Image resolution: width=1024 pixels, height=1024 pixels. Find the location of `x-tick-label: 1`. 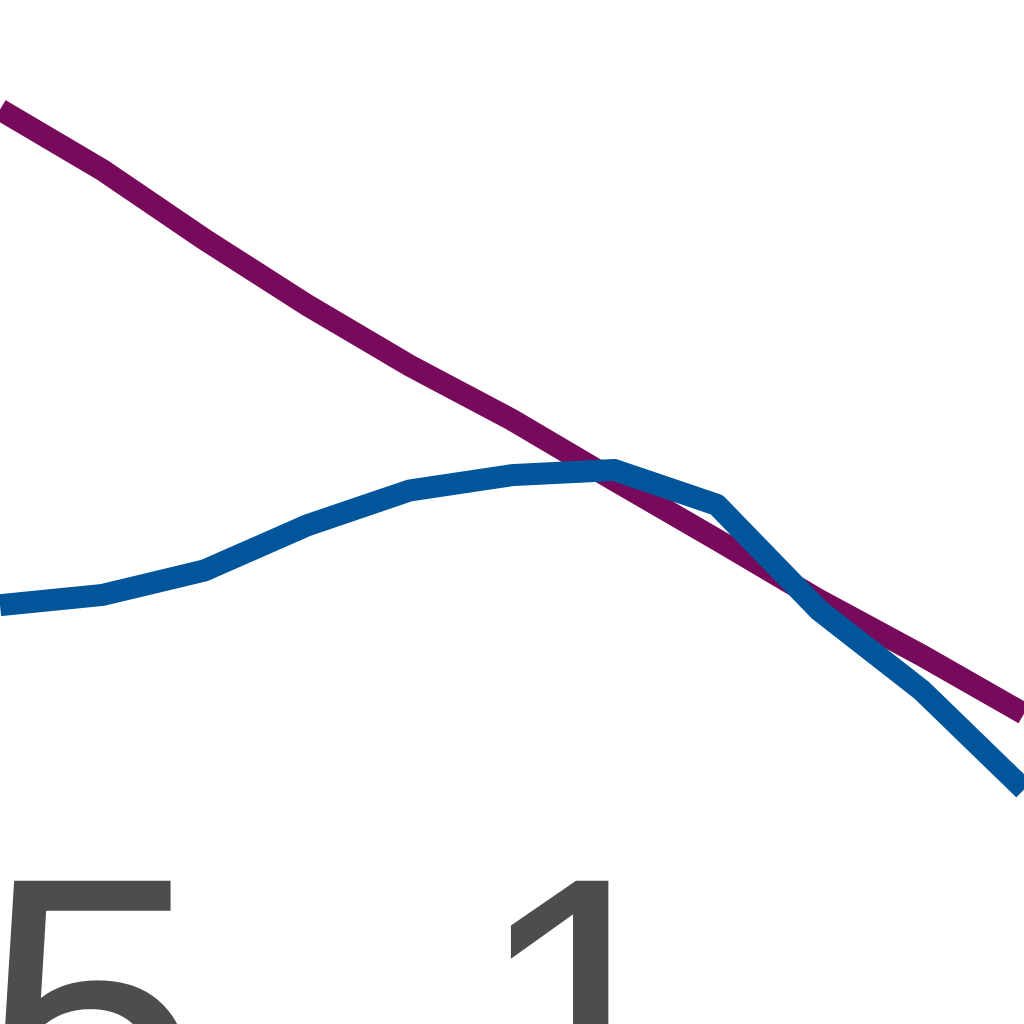

x-tick-label: 1 is located at coordinates (583, 909).